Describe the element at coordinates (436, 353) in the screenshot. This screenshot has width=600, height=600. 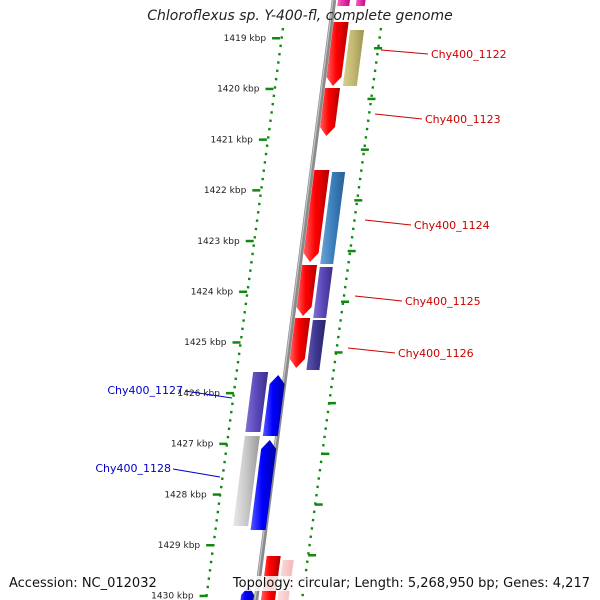
I see `gene-label-chy400-1126: Chy400_1126` at that location.